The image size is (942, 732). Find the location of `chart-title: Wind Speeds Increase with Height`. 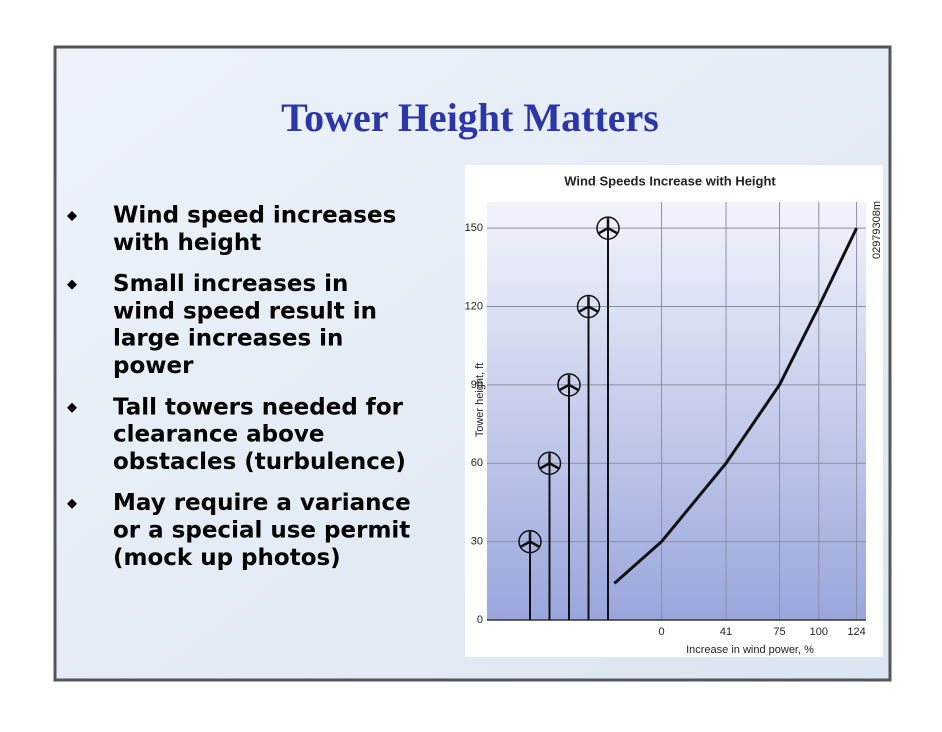

chart-title: Wind Speeds Increase with Height is located at coordinates (670, 180).